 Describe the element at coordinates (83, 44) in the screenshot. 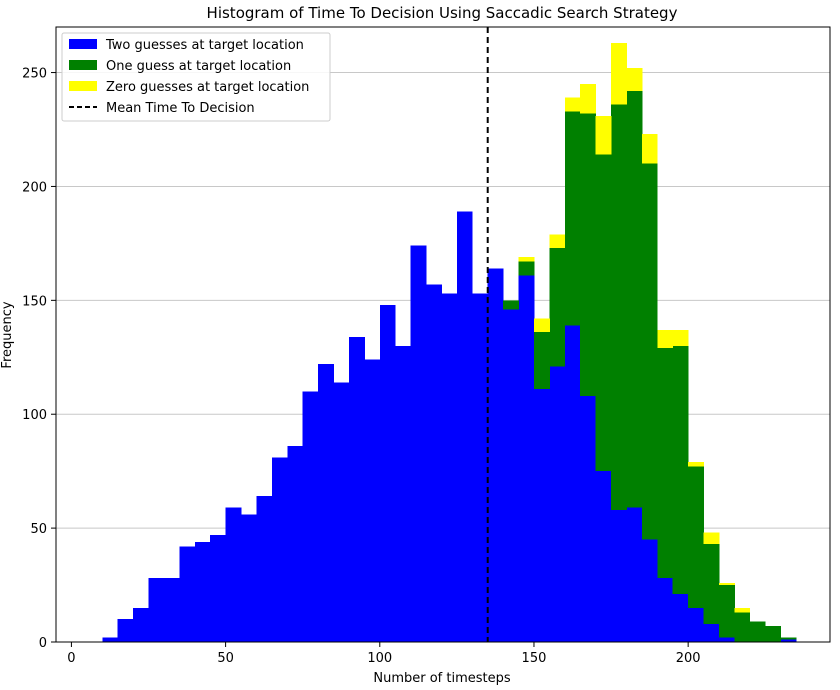

I see `legend-swatch-blue` at that location.